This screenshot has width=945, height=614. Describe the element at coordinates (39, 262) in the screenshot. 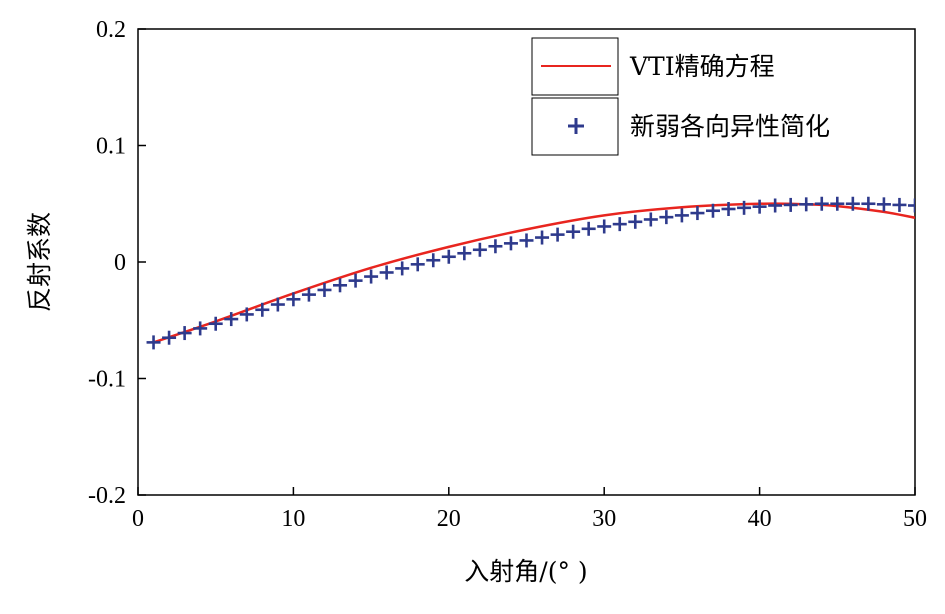

I see `y-axis-title: 反射系数` at that location.